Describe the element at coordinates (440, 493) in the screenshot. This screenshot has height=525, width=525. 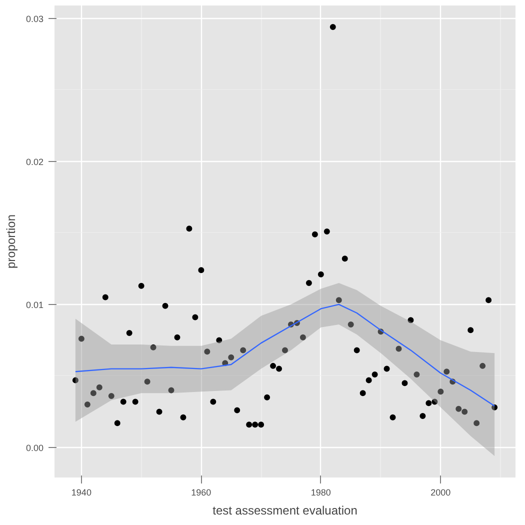
I see `x-tick-label: 2000` at that location.